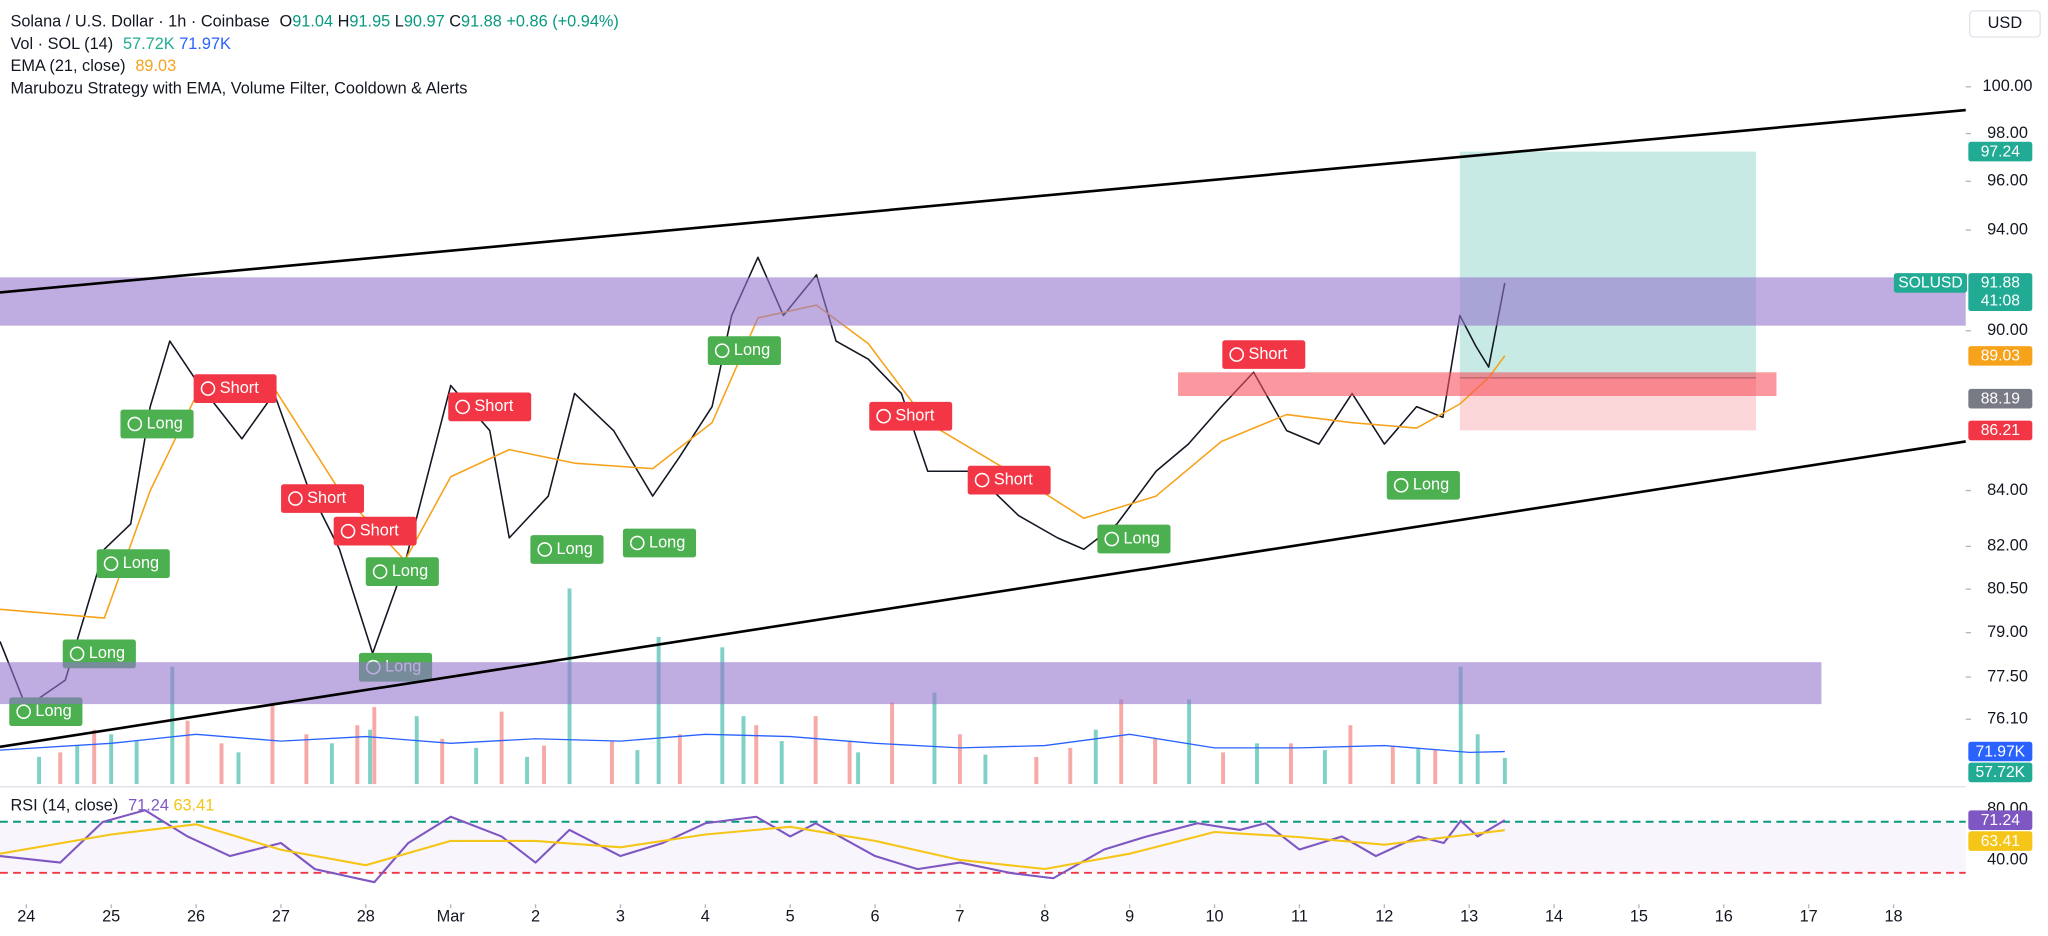 The width and height of the screenshot is (2048, 936). What do you see at coordinates (2007, 133) in the screenshot?
I see `y-tick-label: 98.00` at bounding box center [2007, 133].